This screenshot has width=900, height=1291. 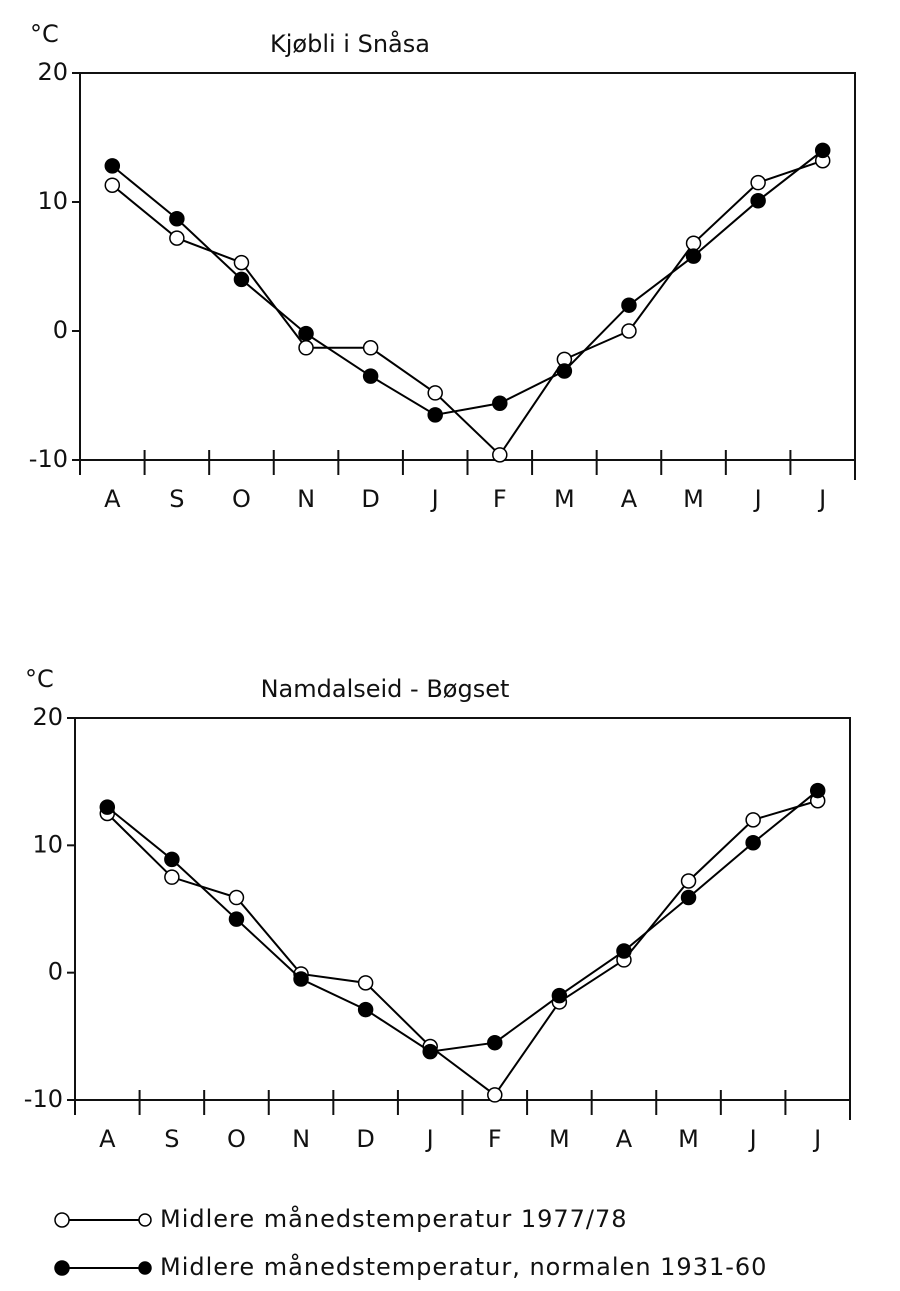 What do you see at coordinates (350, 43) in the screenshot?
I see `chart-title: Kjøbli i Snåsa` at bounding box center [350, 43].